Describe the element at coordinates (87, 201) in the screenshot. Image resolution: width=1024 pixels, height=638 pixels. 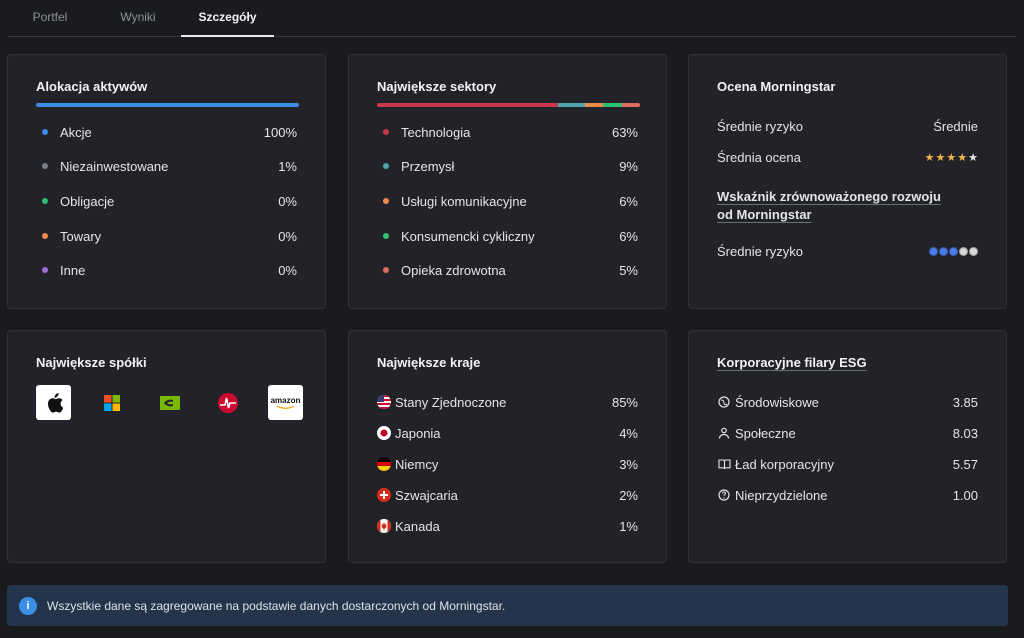
I see `allocation-label: Obligacje` at that location.